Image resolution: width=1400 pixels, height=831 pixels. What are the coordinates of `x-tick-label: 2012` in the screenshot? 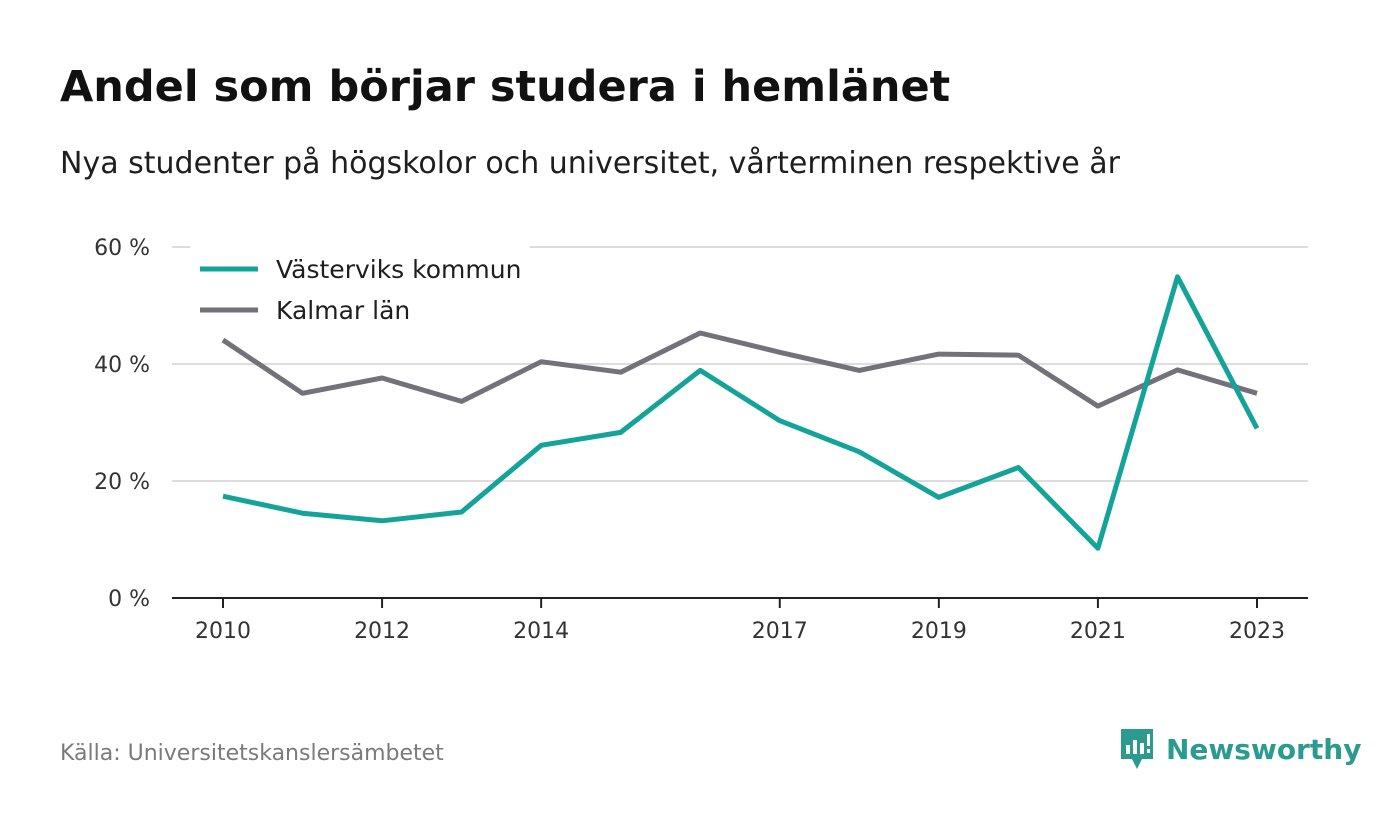 It's located at (382, 631).